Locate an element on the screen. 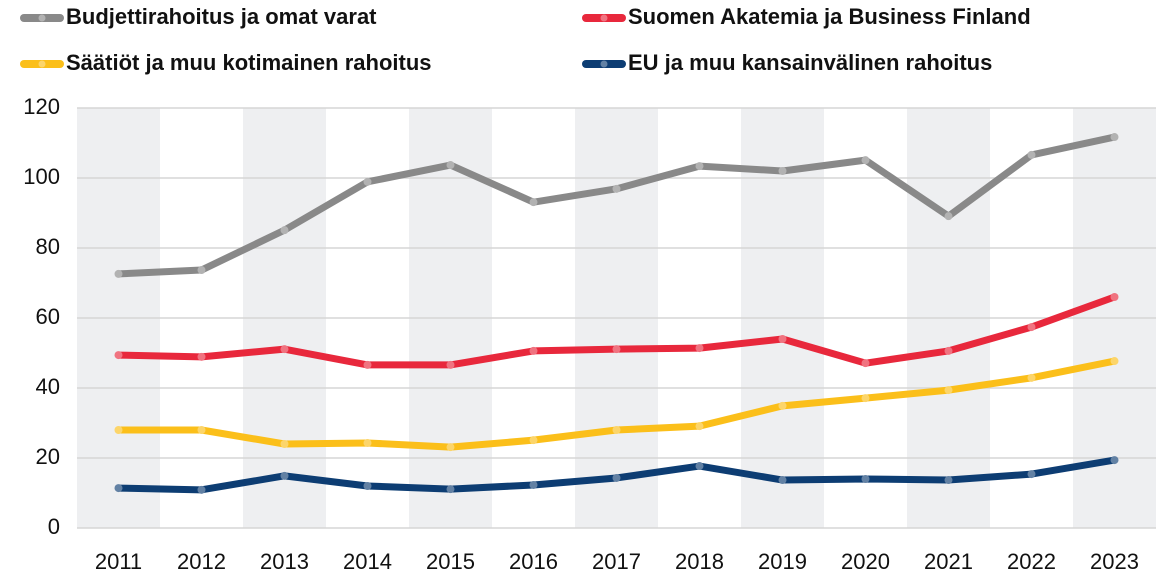  legend-label: Suomen Akatemia ja Business Finland is located at coordinates (829, 16).